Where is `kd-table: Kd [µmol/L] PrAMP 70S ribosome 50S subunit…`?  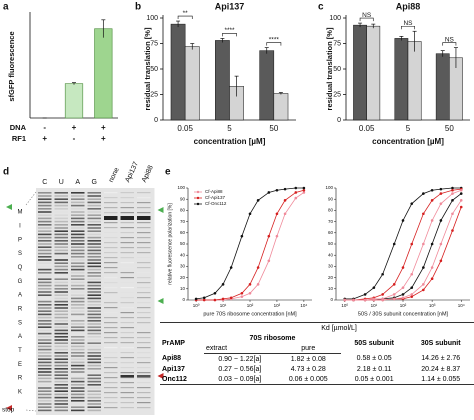 kd-table: Kd [µmol/L] PrAMP 70S ribosome 50S subunit… is located at coordinates (317, 353).